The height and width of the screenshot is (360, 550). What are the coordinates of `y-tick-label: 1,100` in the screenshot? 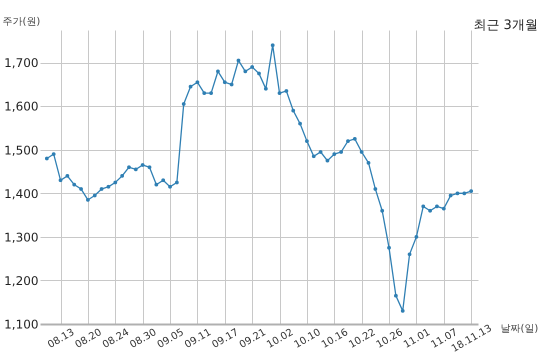 It's located at (21, 325).